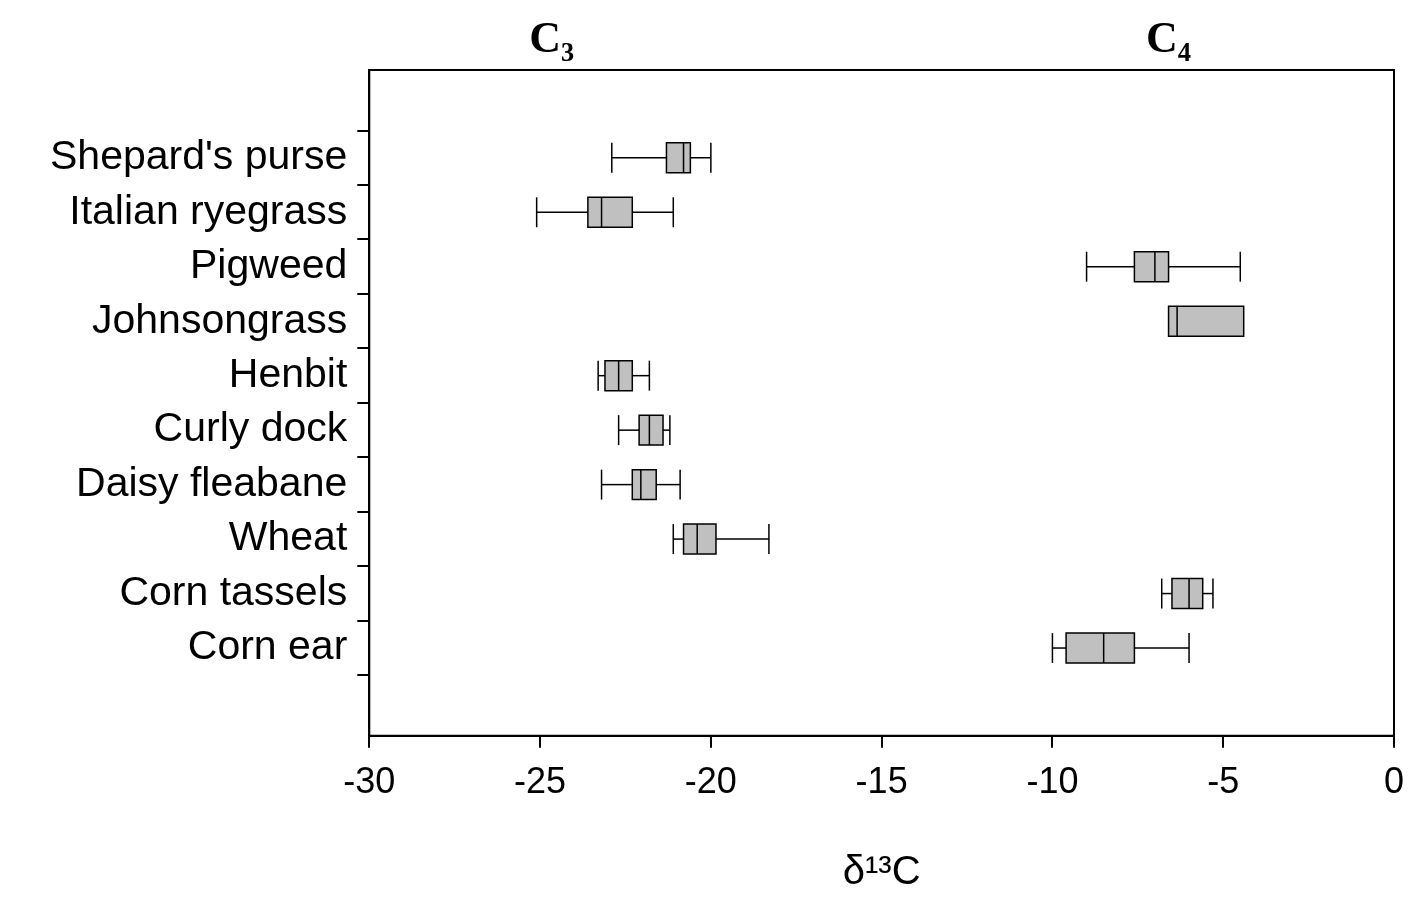  I want to click on y-tick-label: Johnsongrass, so click(220, 318).